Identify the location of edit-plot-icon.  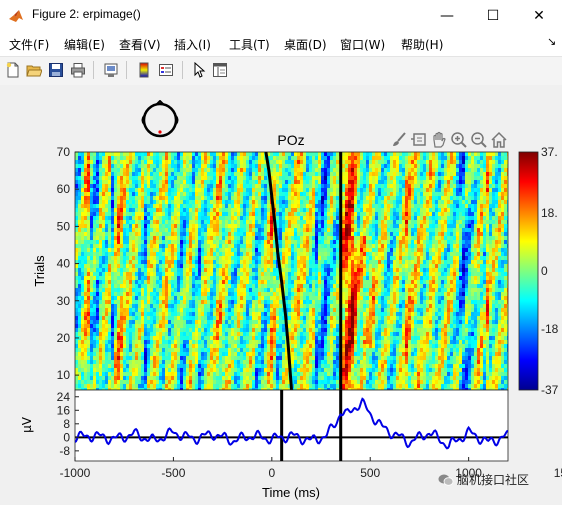
(199, 70).